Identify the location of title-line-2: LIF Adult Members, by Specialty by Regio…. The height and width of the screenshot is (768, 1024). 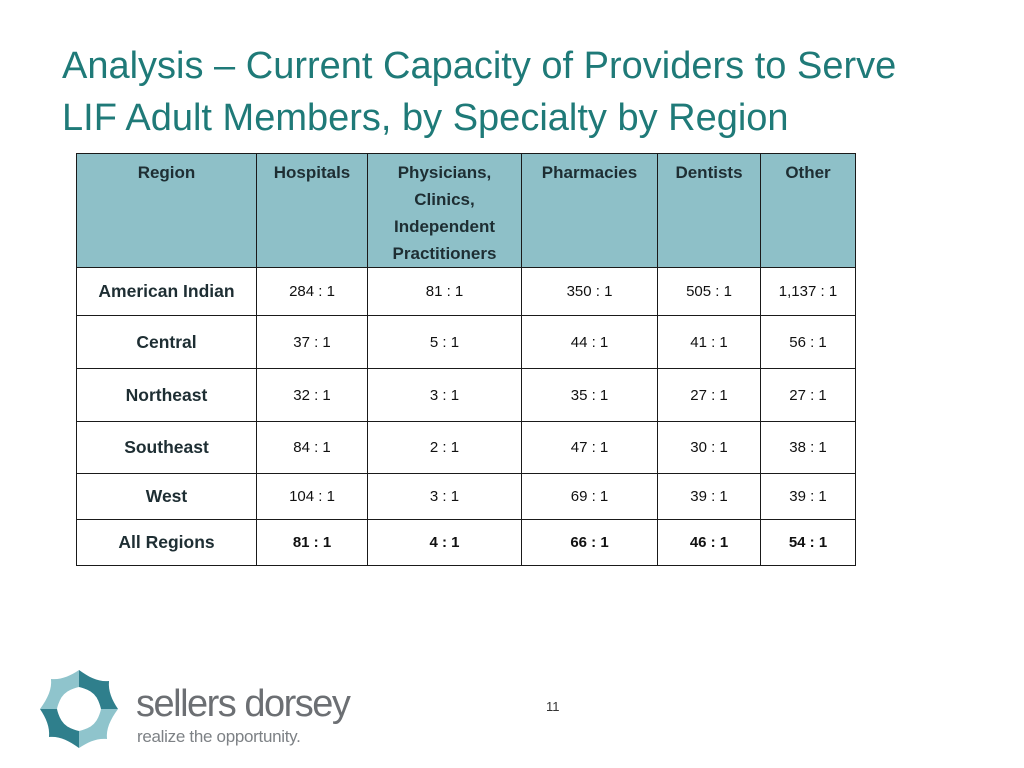
(425, 118).